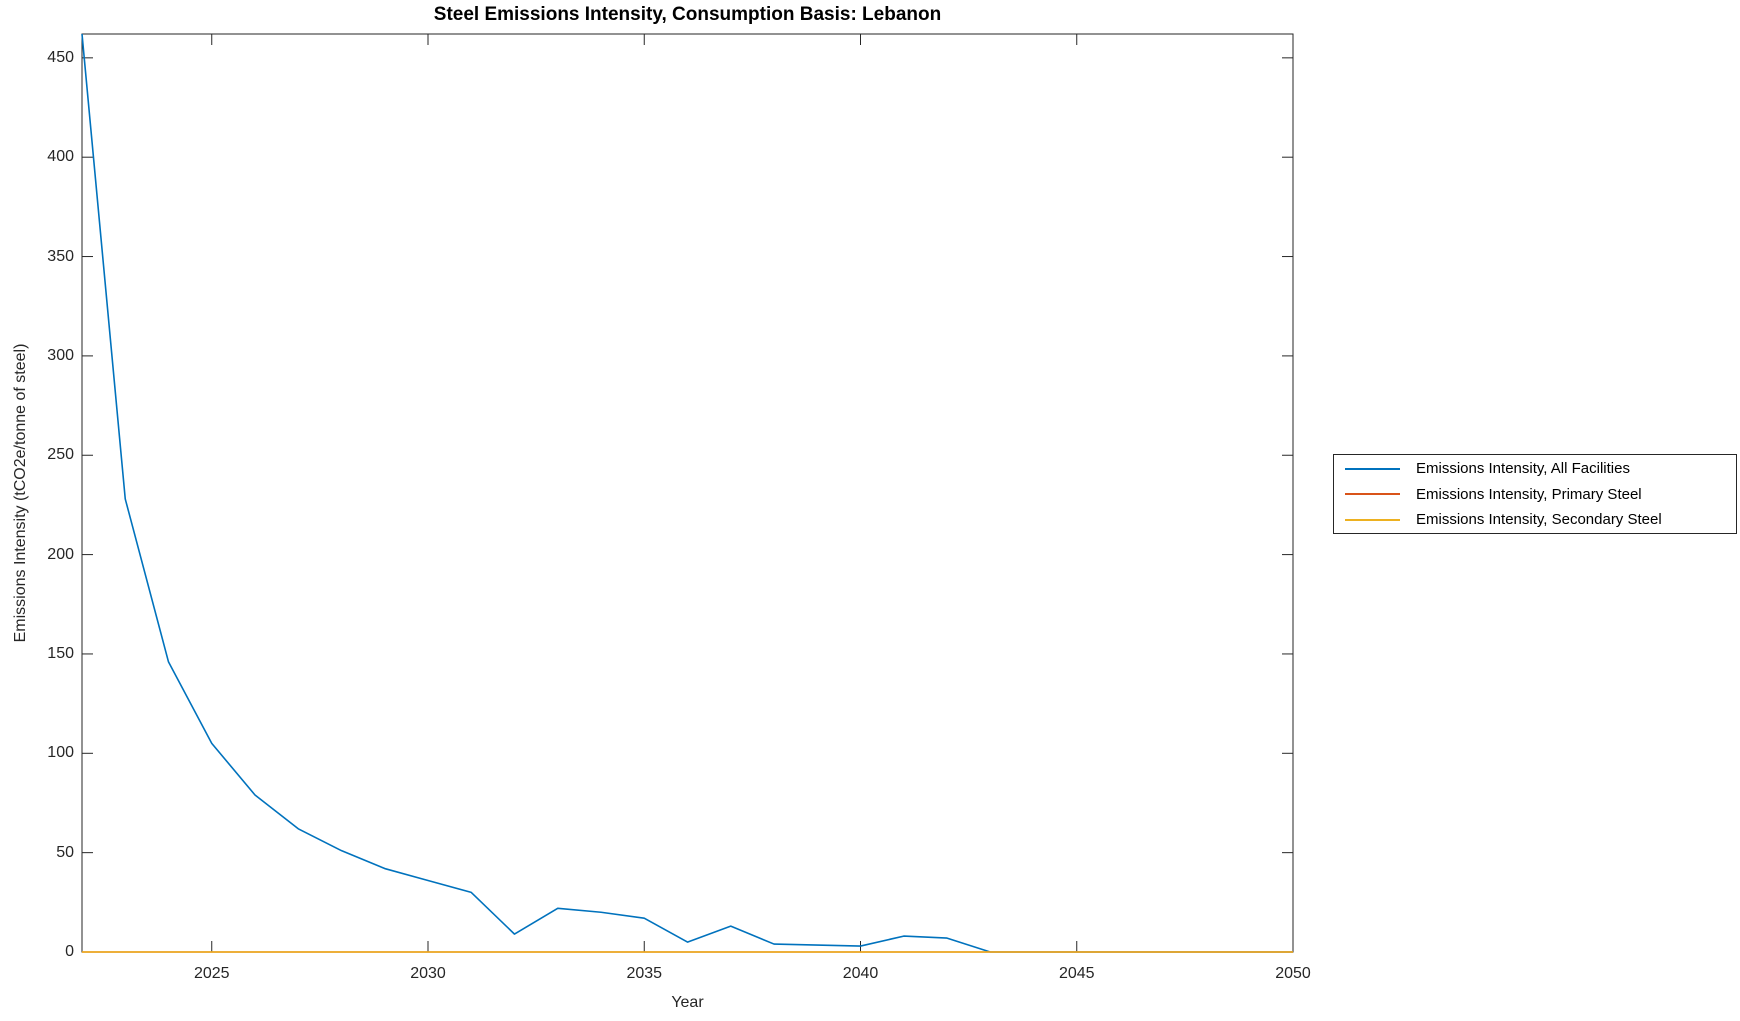 The width and height of the screenshot is (1740, 1021). I want to click on y-tick-label: 400, so click(60, 157).